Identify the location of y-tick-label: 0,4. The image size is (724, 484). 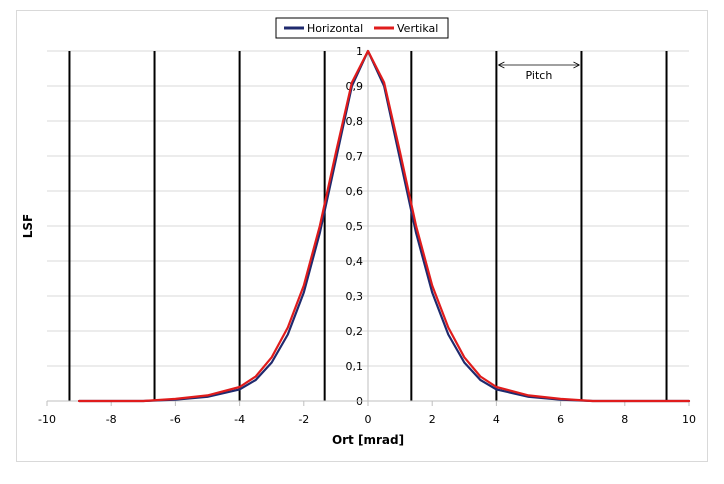
(355, 261).